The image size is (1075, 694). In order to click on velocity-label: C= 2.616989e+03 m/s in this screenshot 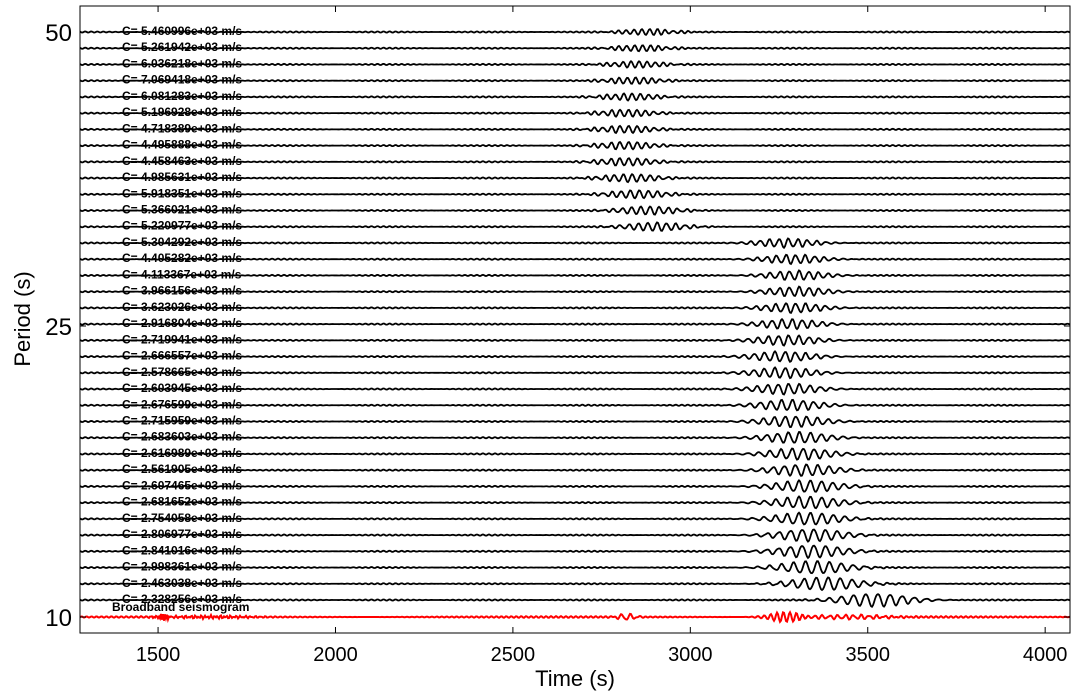, I will do `click(182, 453)`.